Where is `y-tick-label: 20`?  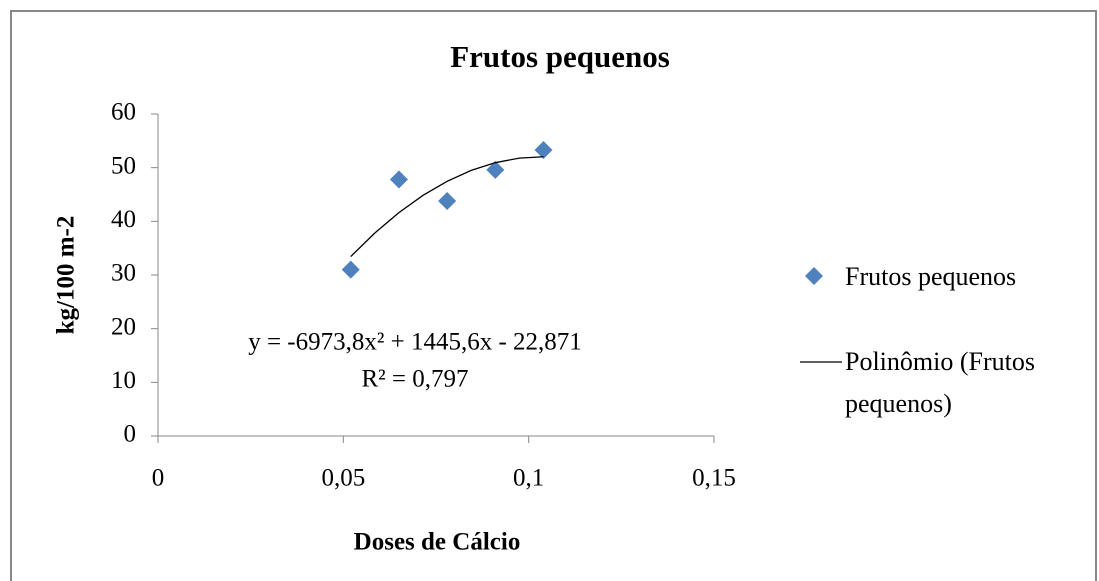 y-tick-label: 20 is located at coordinates (123, 326).